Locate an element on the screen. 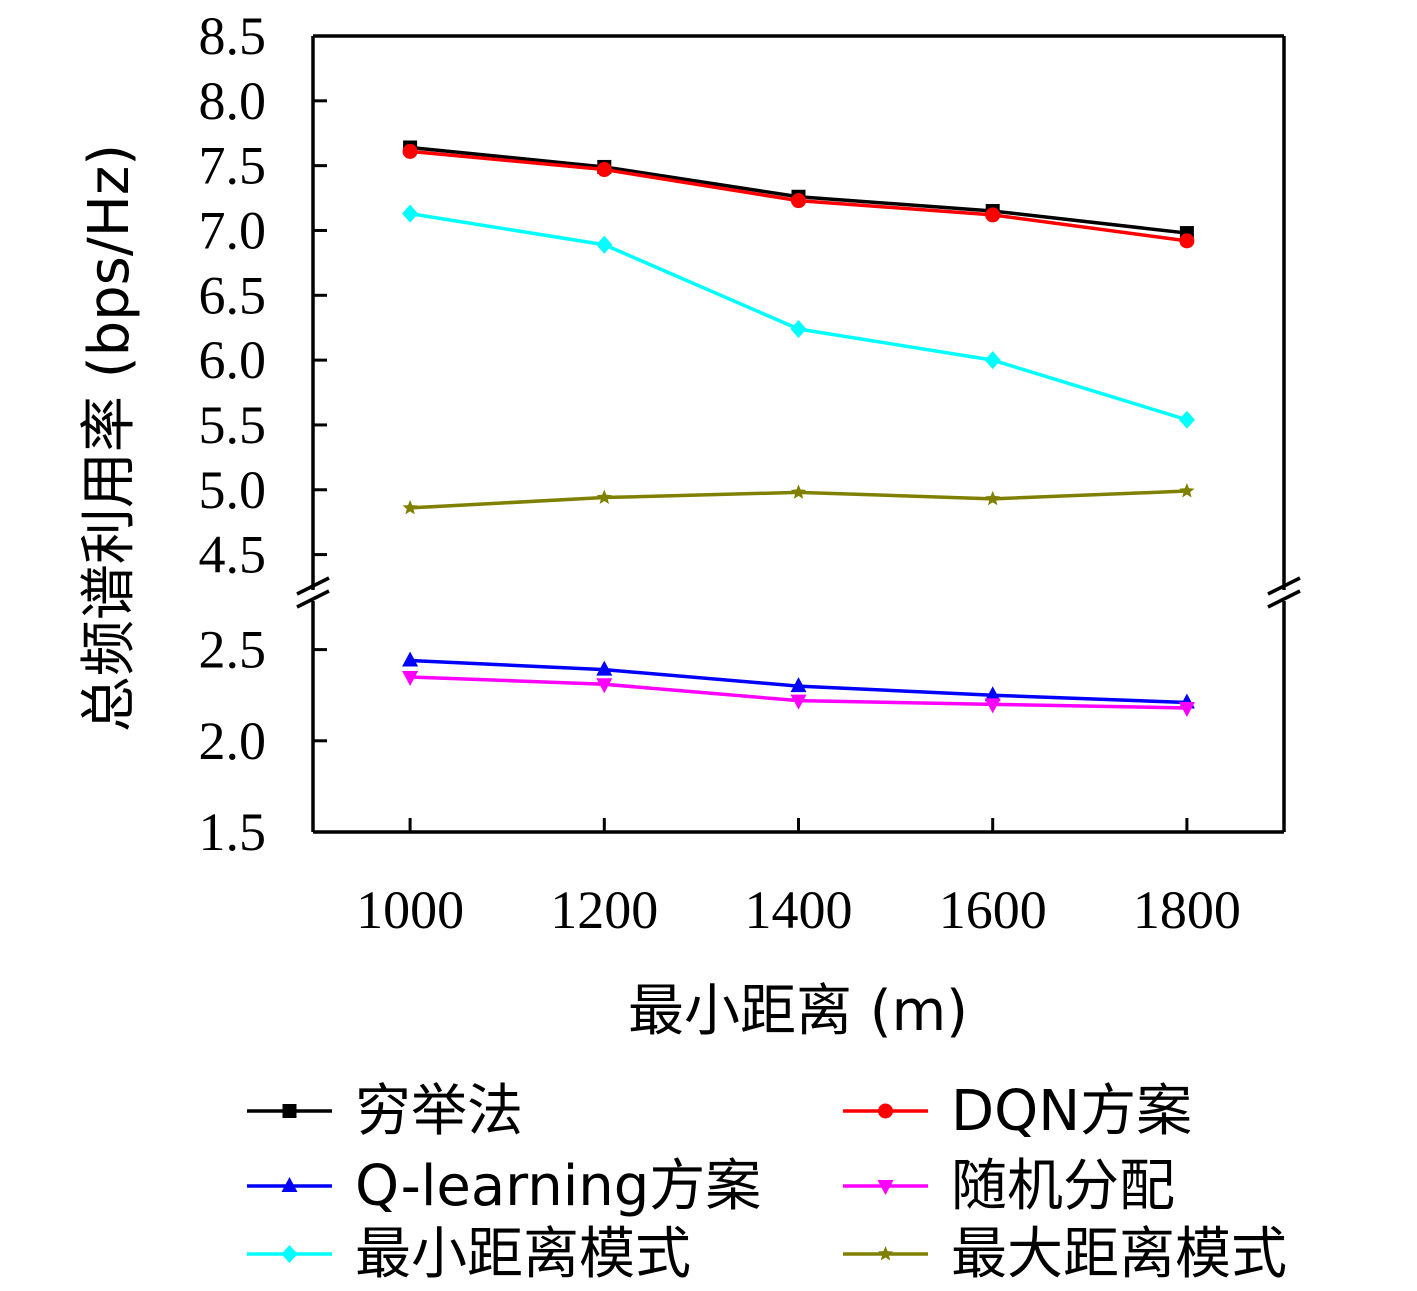 The width and height of the screenshot is (1417, 1291). x-tick-label: 1800 is located at coordinates (1187, 910).